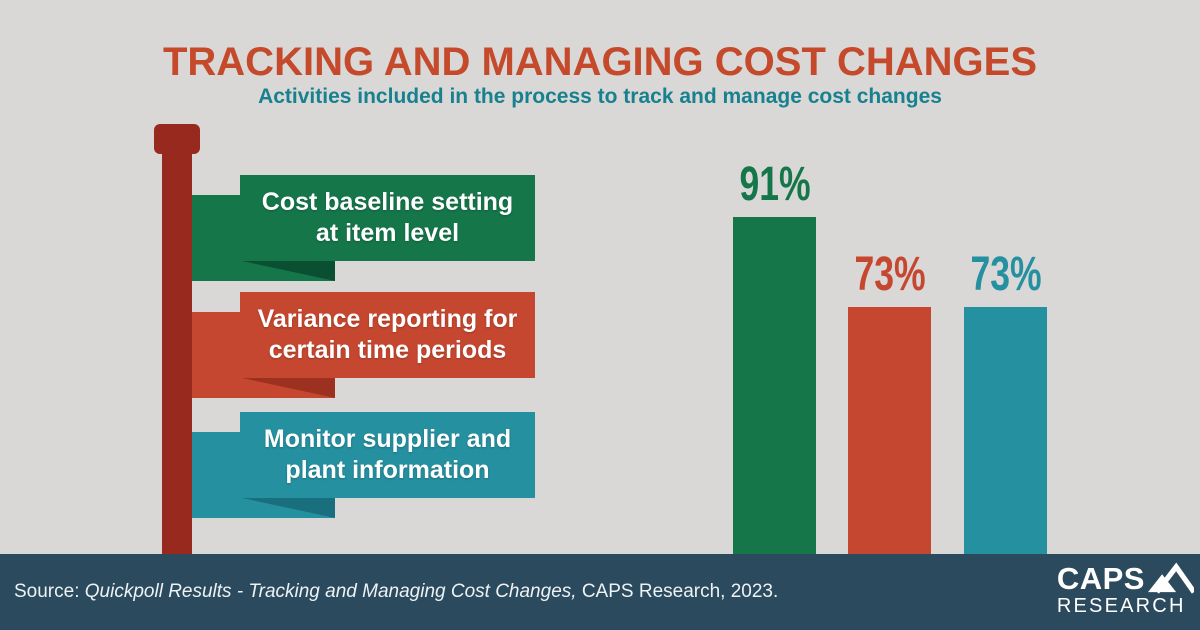 This screenshot has width=1200, height=630. I want to click on bar-monitor-supplier, so click(1005, 430).